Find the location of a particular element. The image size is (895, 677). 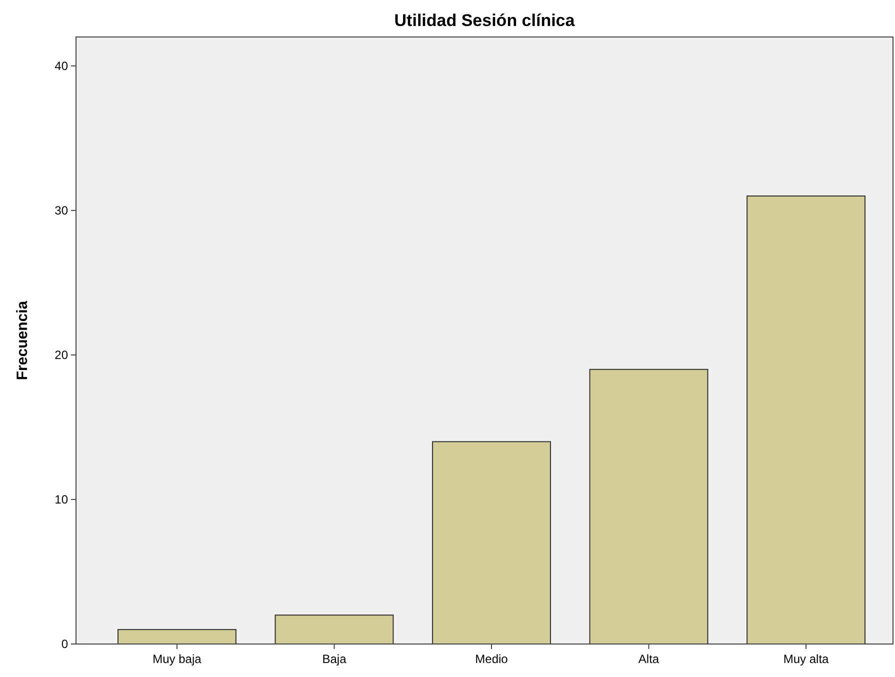

y-tick-label: 10 is located at coordinates (61, 499).